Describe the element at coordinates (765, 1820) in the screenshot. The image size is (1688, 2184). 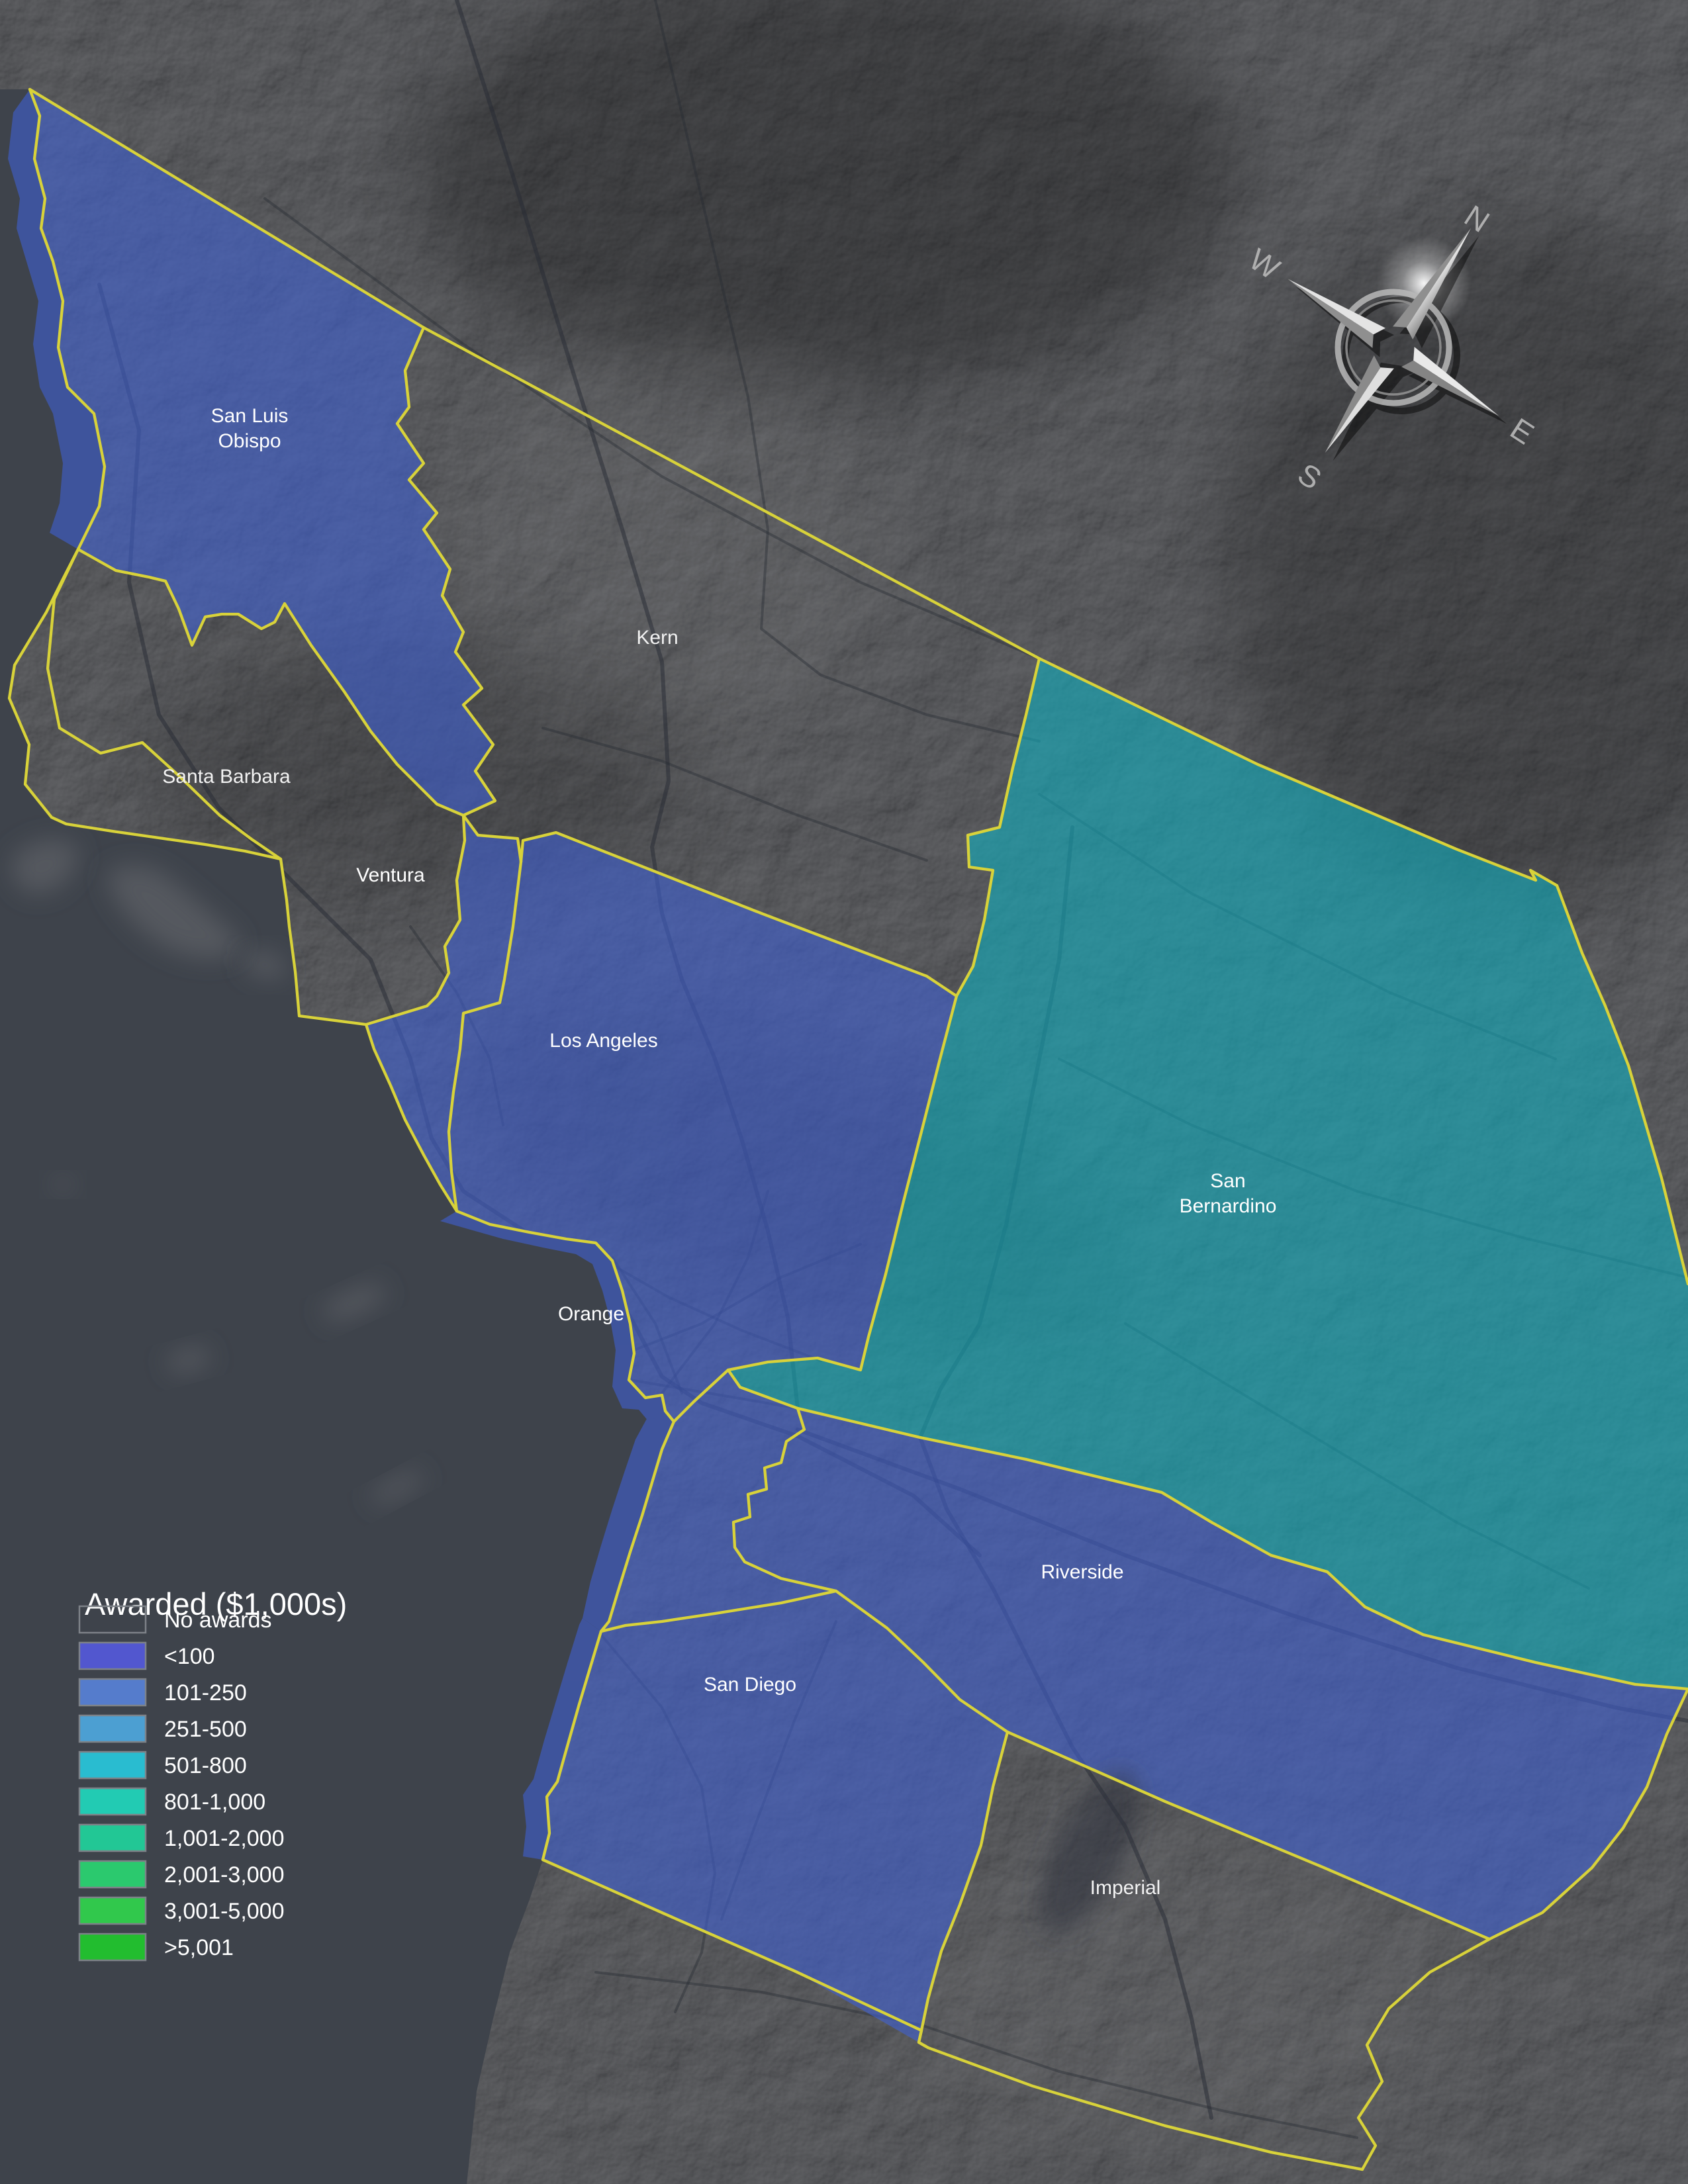
I see `county-san-diego` at that location.